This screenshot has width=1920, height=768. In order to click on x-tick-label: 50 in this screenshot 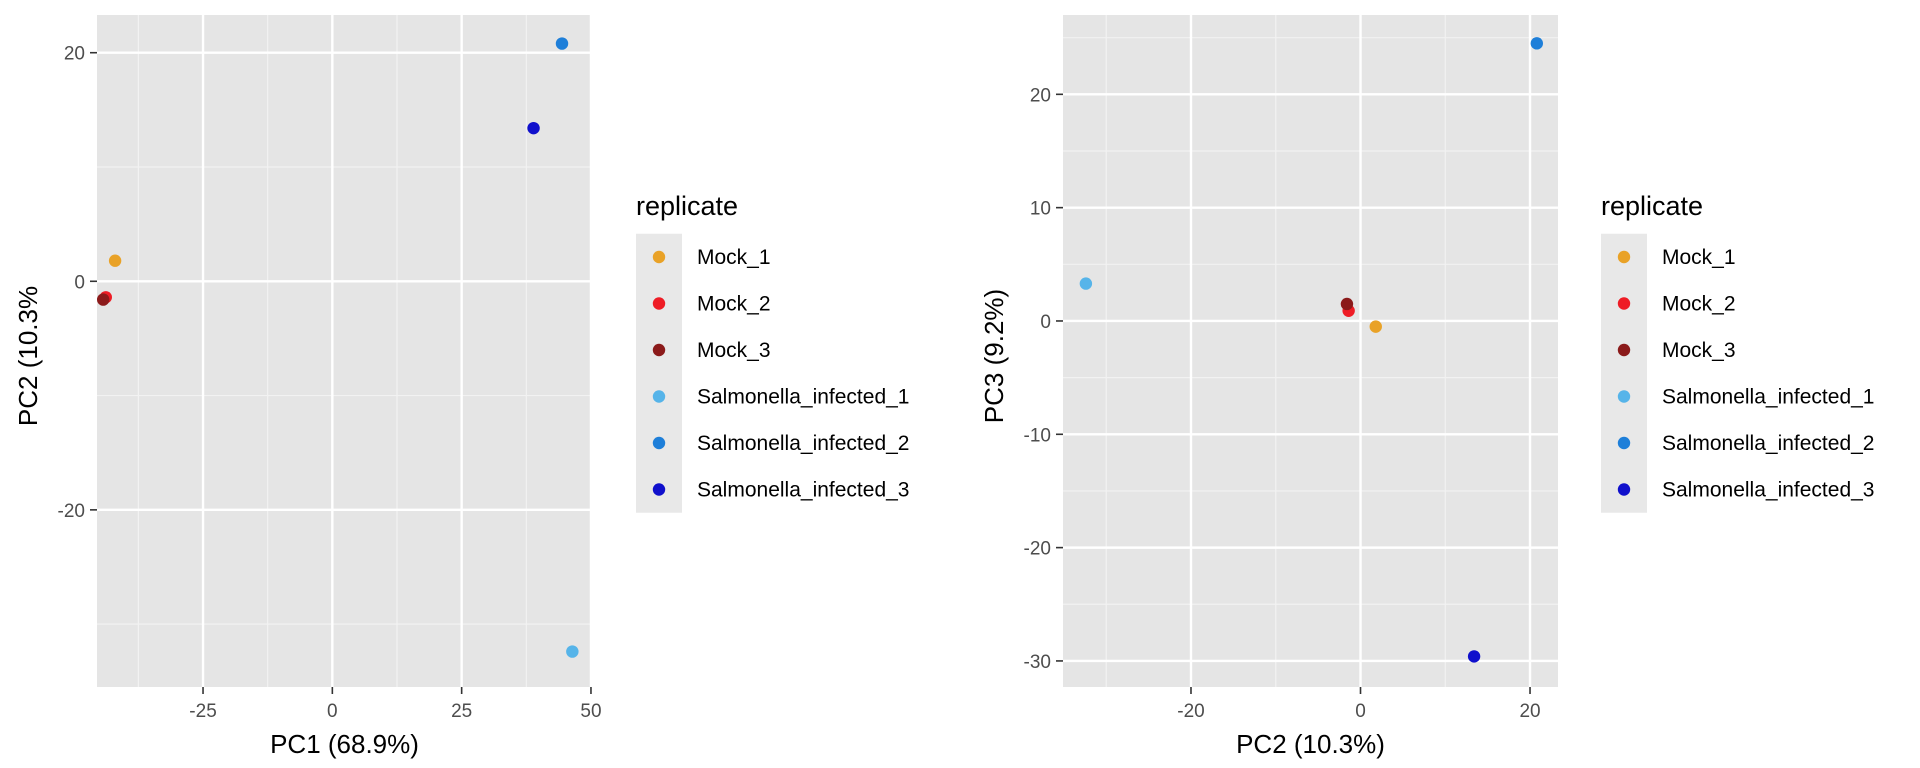, I will do `click(590, 711)`.